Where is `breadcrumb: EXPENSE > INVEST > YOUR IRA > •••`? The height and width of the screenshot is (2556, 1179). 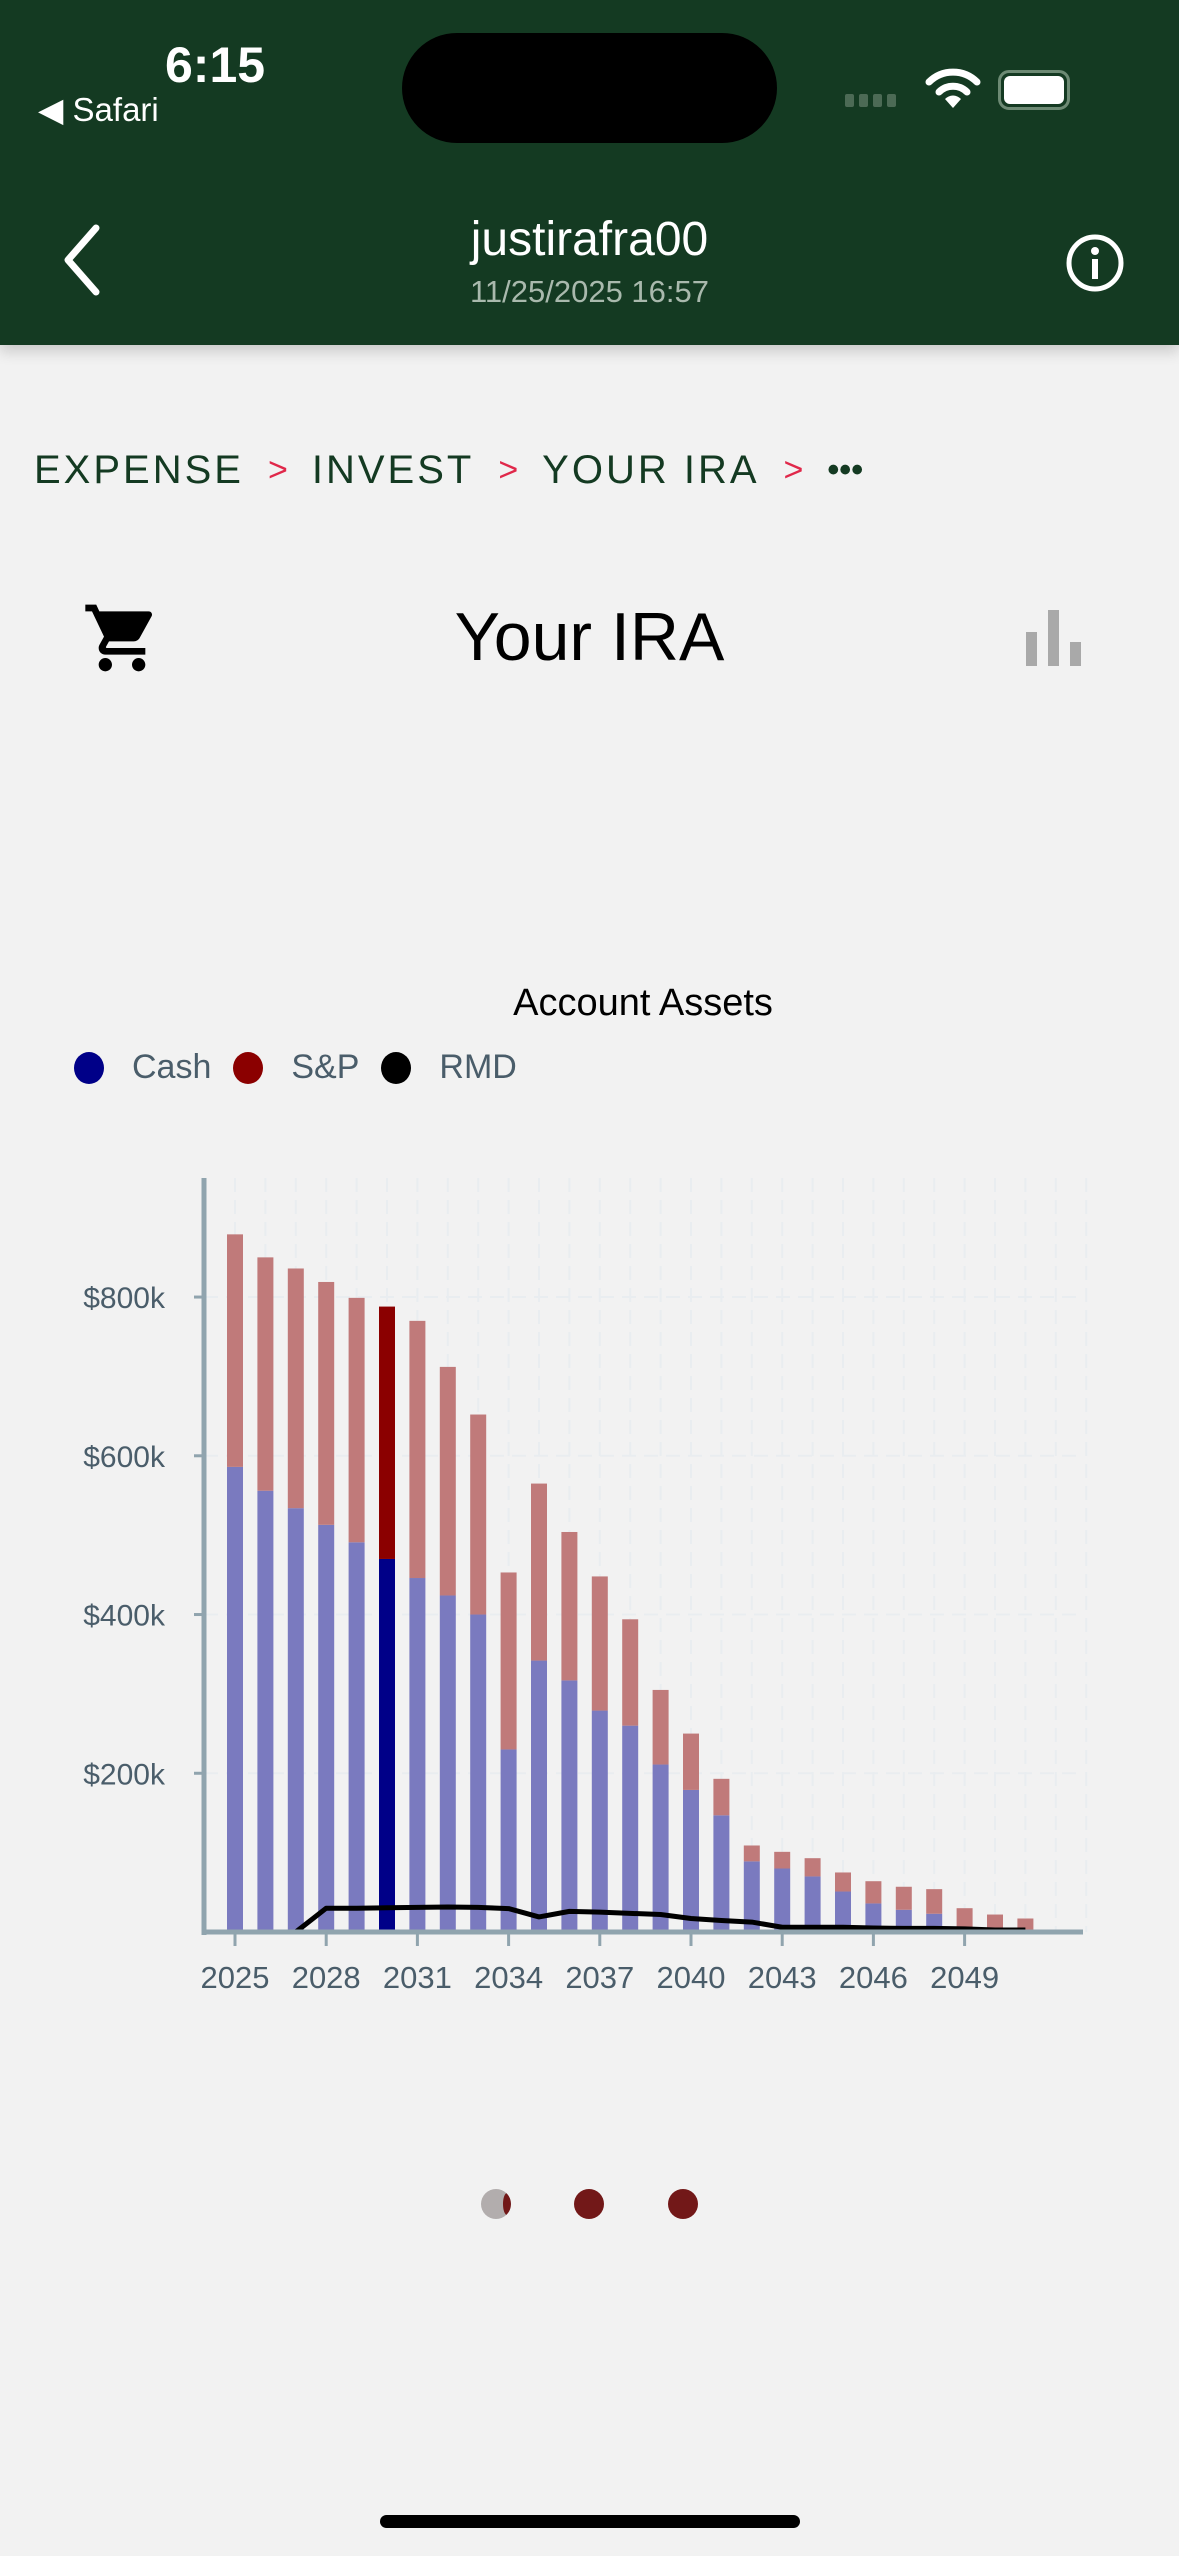 breadcrumb: EXPENSE > INVEST > YOUR IRA > ••• is located at coordinates (448, 470).